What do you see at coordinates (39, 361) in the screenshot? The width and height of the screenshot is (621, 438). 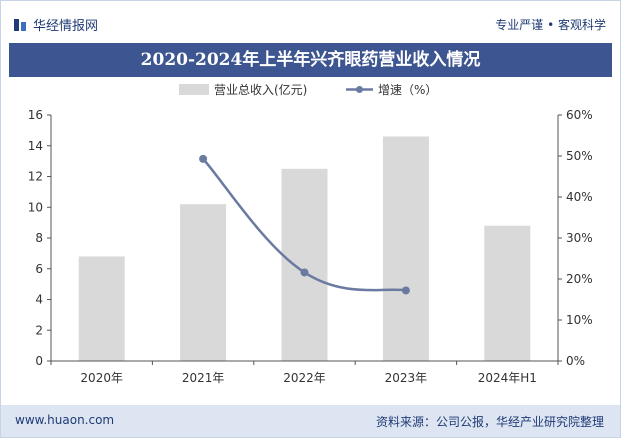 I see `y-left-tick-label: 0` at bounding box center [39, 361].